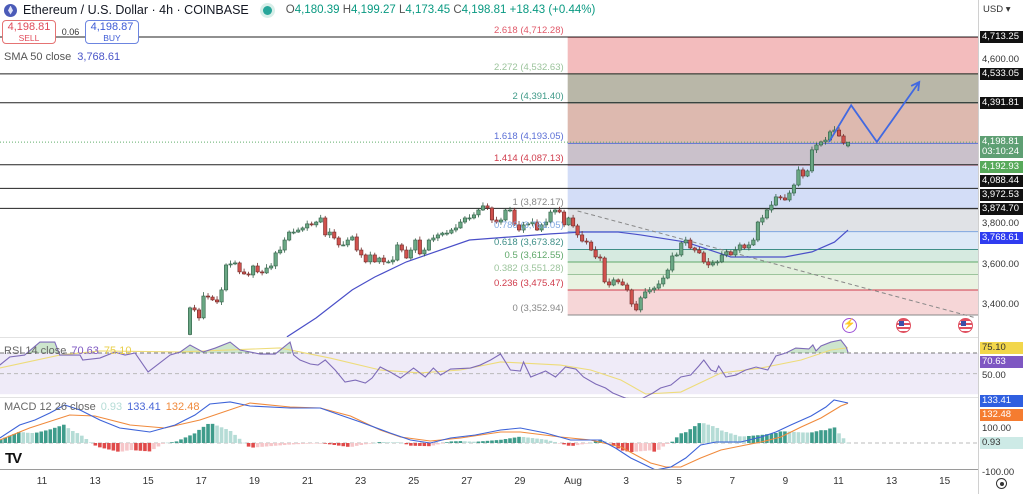  What do you see at coordinates (1001, 181) in the screenshot?
I see `axis-price-label: 4,088.44` at bounding box center [1001, 181].